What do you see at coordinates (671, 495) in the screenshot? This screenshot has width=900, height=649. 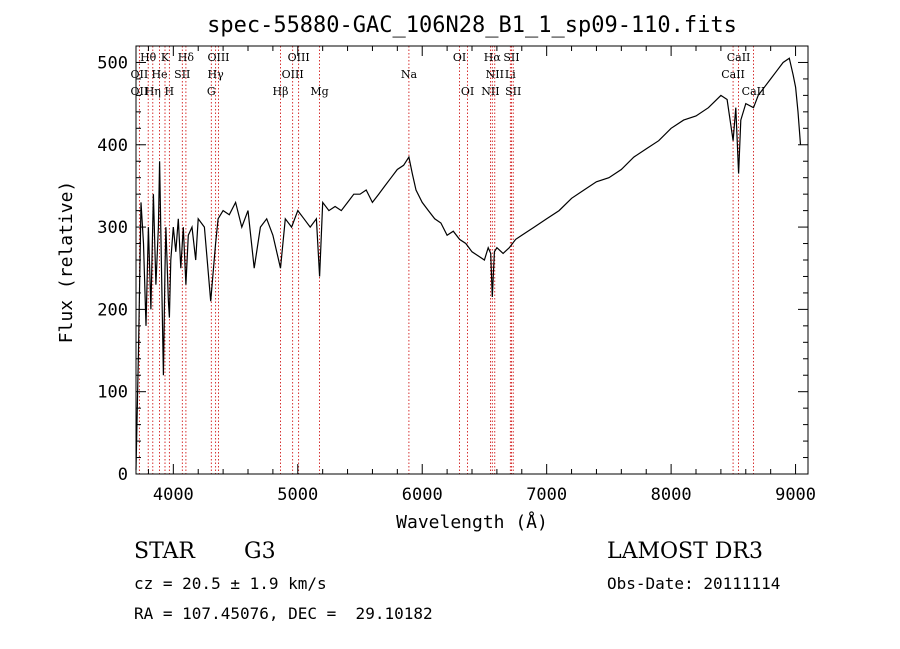 I see `x-tick-label: 8000` at bounding box center [671, 495].